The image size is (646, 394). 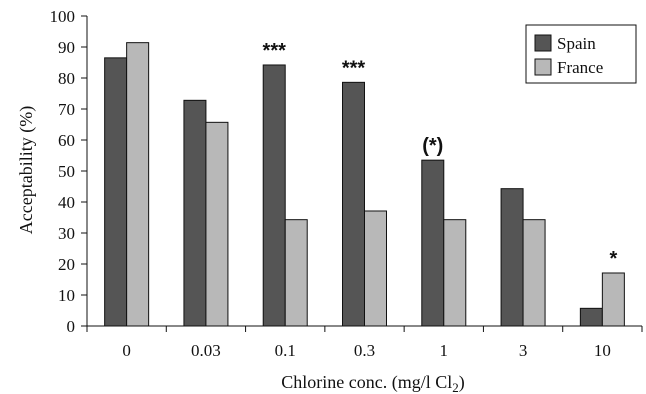 What do you see at coordinates (366, 382) in the screenshot?
I see `x-axis-title-main: Chlorine conc. (mg/l Cl` at bounding box center [366, 382].